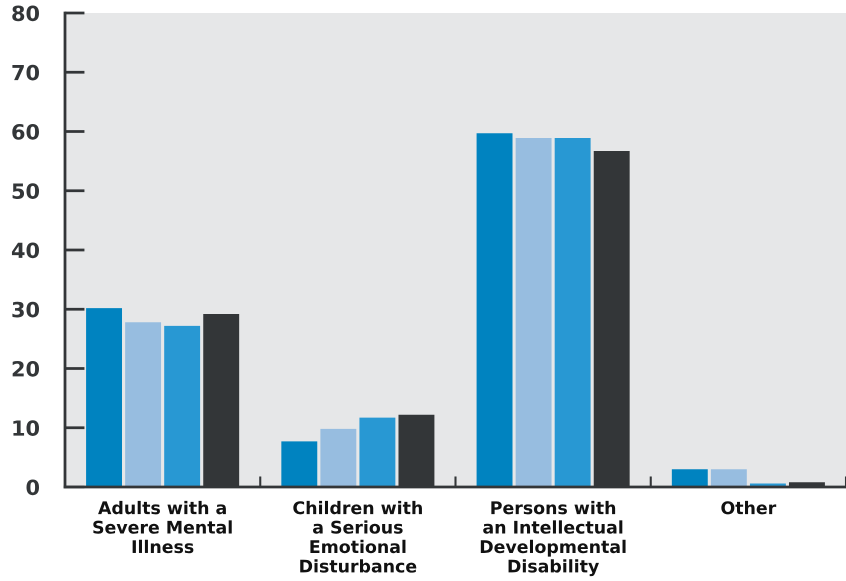  What do you see at coordinates (33, 487) in the screenshot?
I see `y-tick-label: 0` at bounding box center [33, 487].